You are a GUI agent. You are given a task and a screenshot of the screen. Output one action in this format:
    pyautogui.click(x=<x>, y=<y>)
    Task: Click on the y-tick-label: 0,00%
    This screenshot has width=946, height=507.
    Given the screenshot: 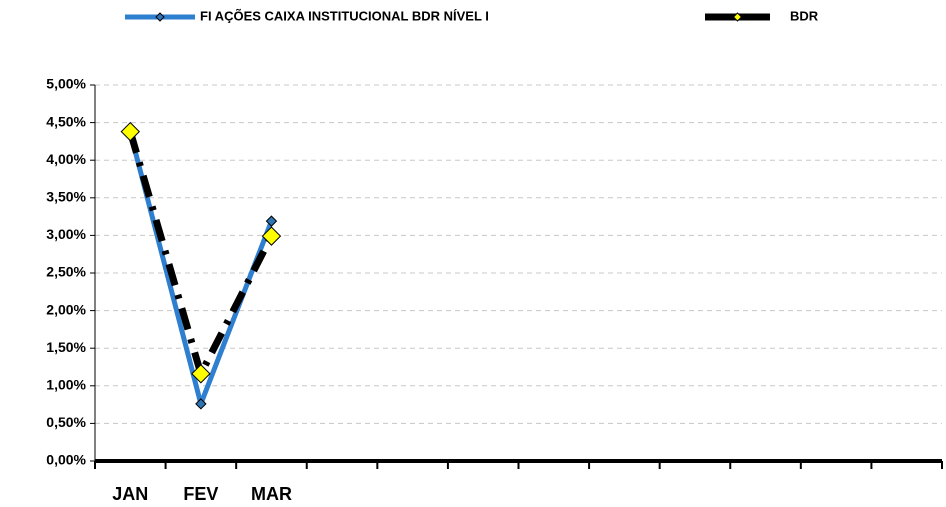 What is the action you would take?
    pyautogui.click(x=66, y=460)
    